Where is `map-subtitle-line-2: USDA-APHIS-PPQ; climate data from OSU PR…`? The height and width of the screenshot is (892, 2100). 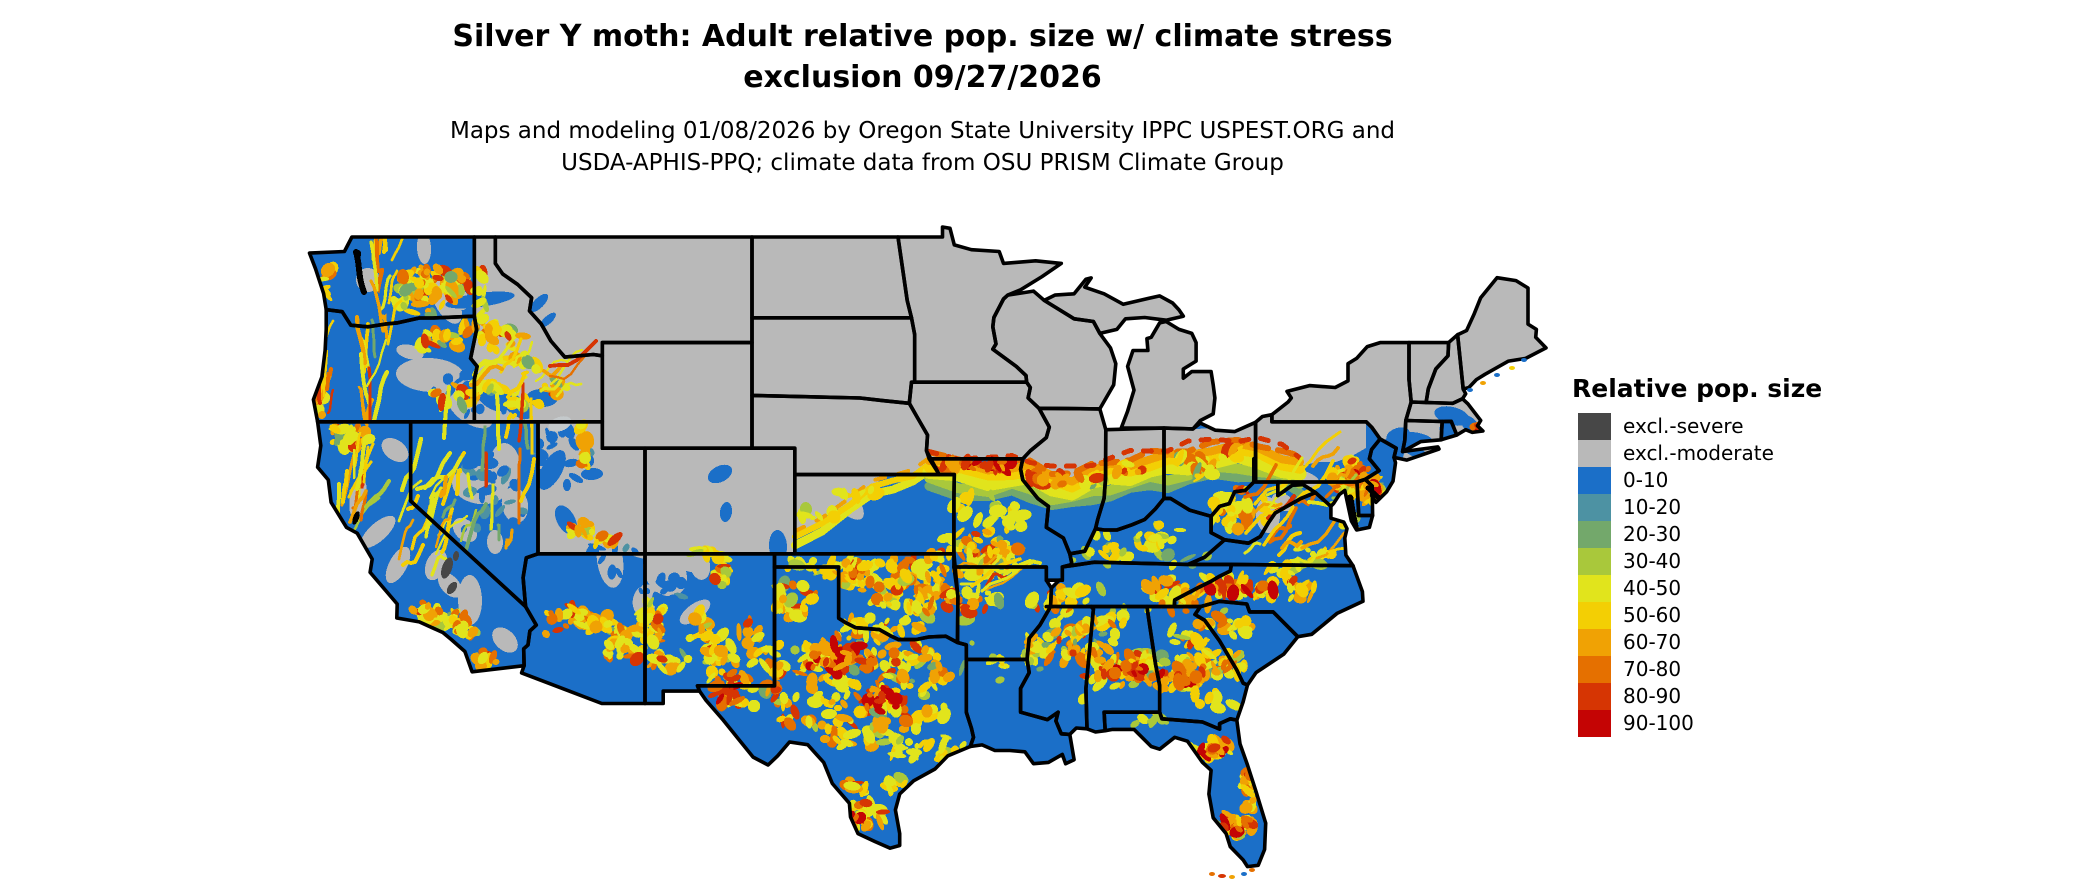
map-subtitle-line-2: USDA-APHIS-PPQ; climate data from OSU PR… is located at coordinates (922, 163).